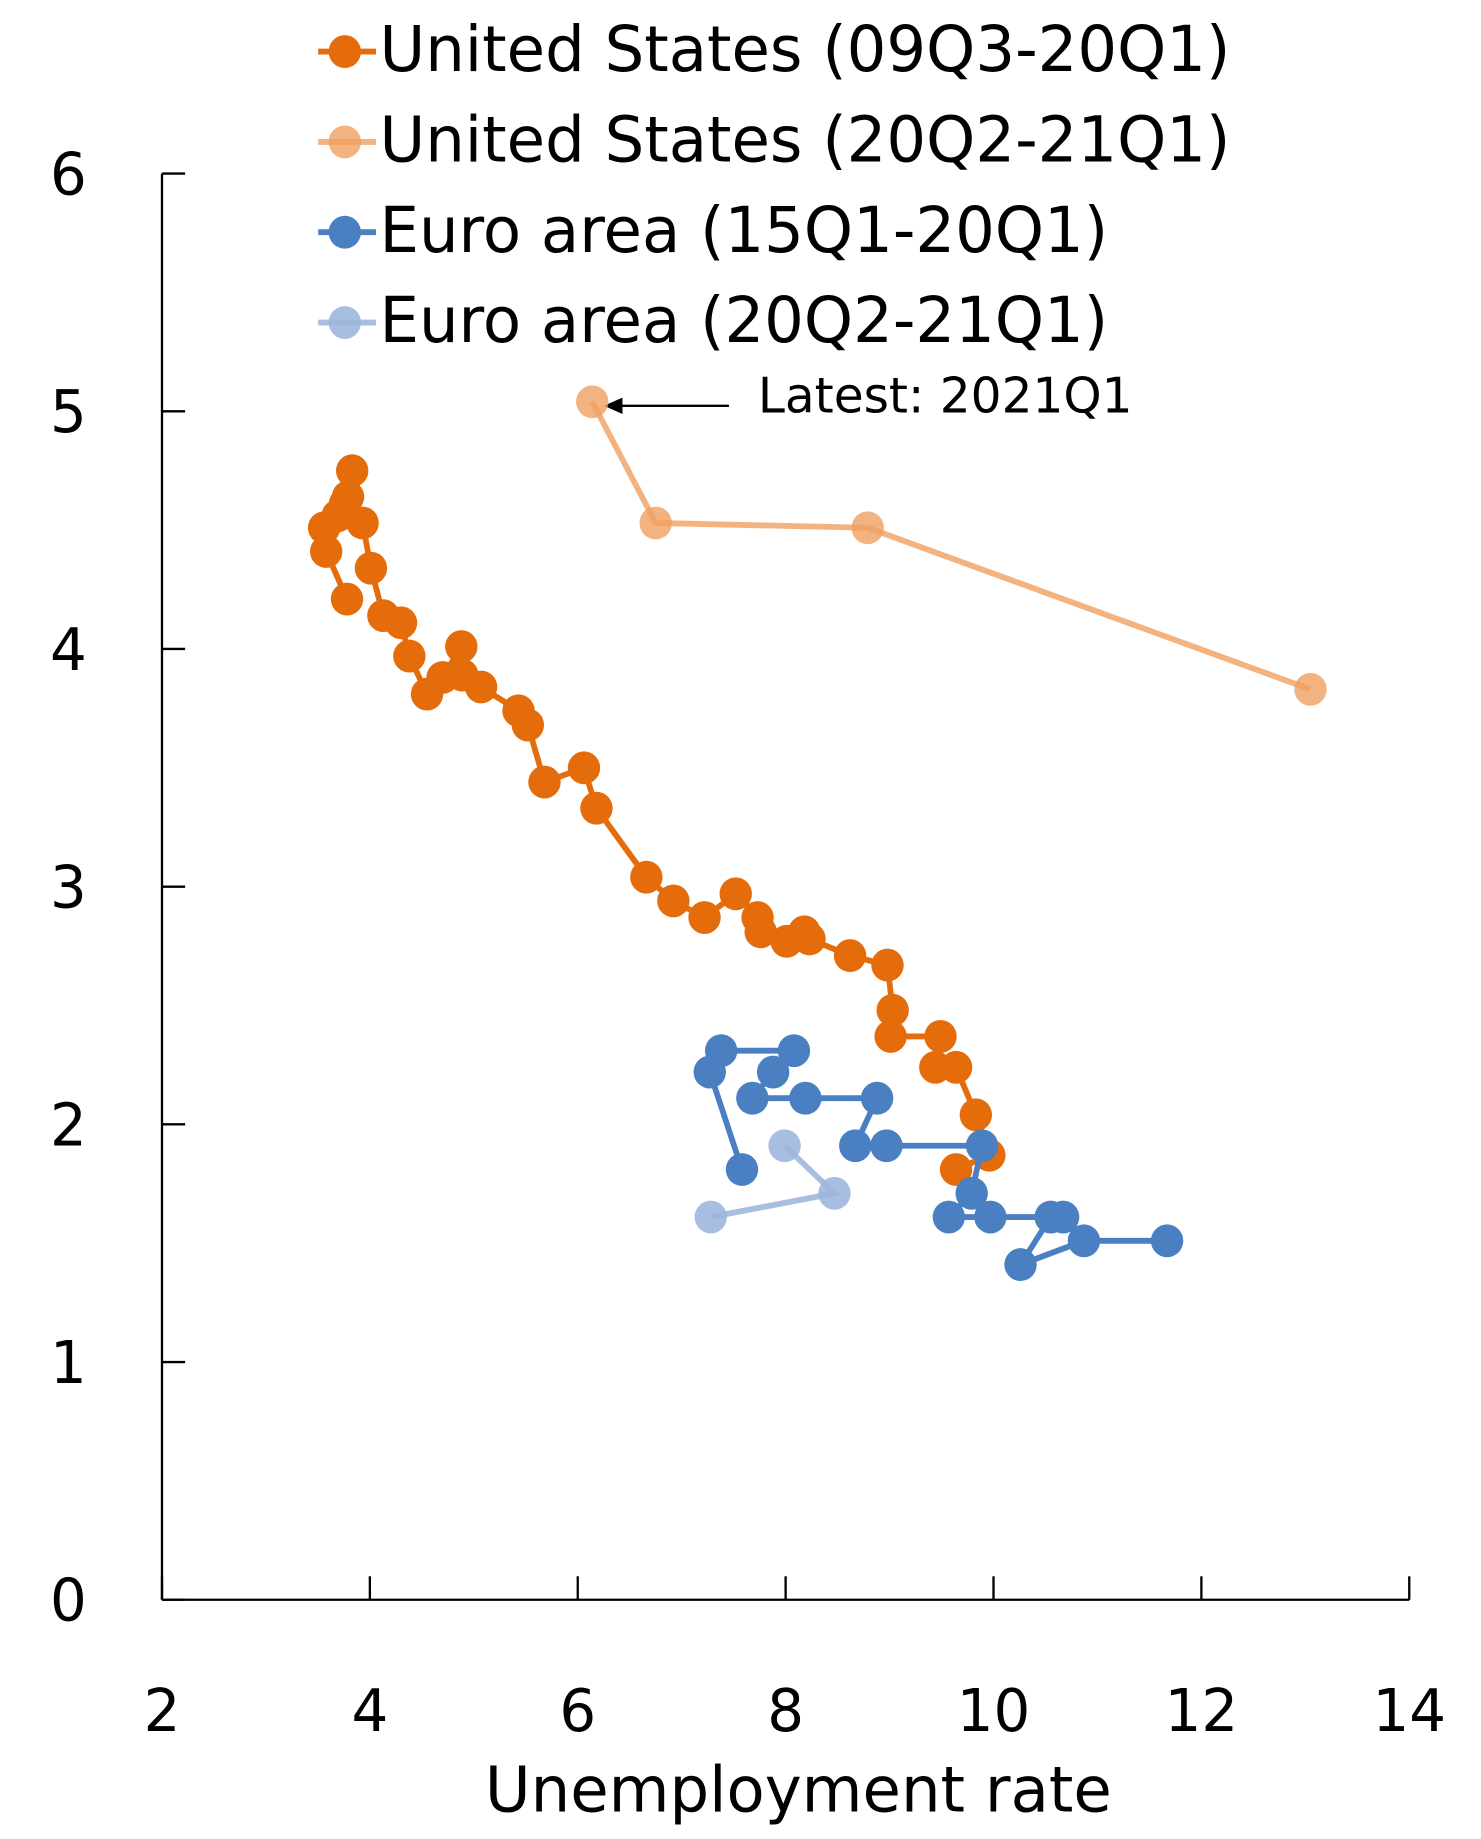  What do you see at coordinates (1409, 1711) in the screenshot?
I see `x-tick-label: 14` at bounding box center [1409, 1711].